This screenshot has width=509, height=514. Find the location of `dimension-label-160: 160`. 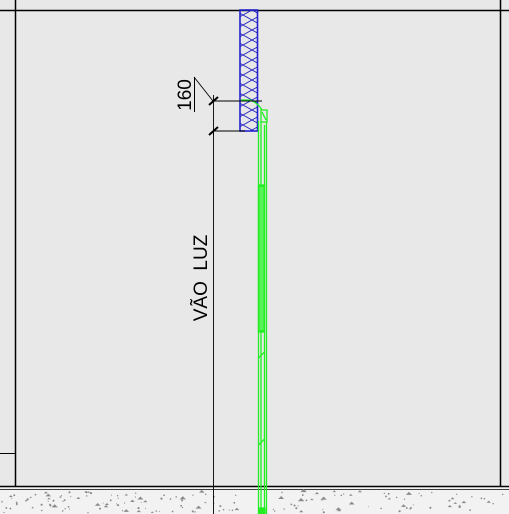

dimension-label-160: 160 is located at coordinates (185, 95).